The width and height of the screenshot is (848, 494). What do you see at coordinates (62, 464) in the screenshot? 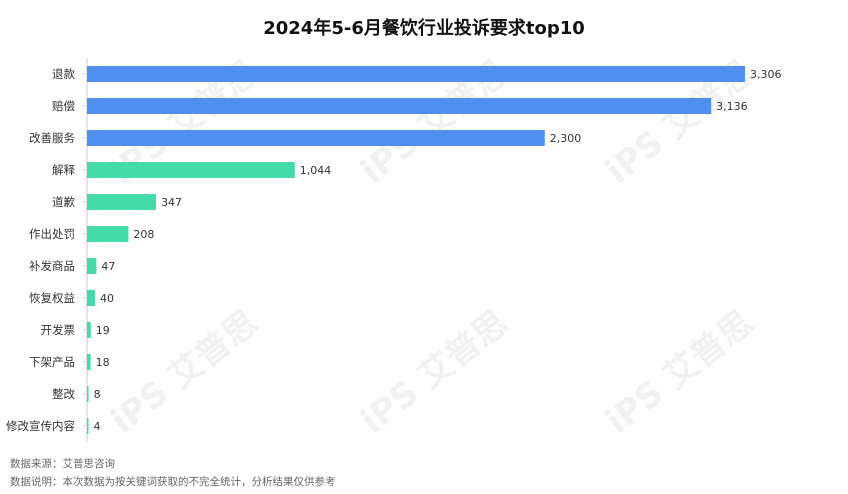
I see `data-source-note: 数据来源：艾普思咨询` at bounding box center [62, 464].